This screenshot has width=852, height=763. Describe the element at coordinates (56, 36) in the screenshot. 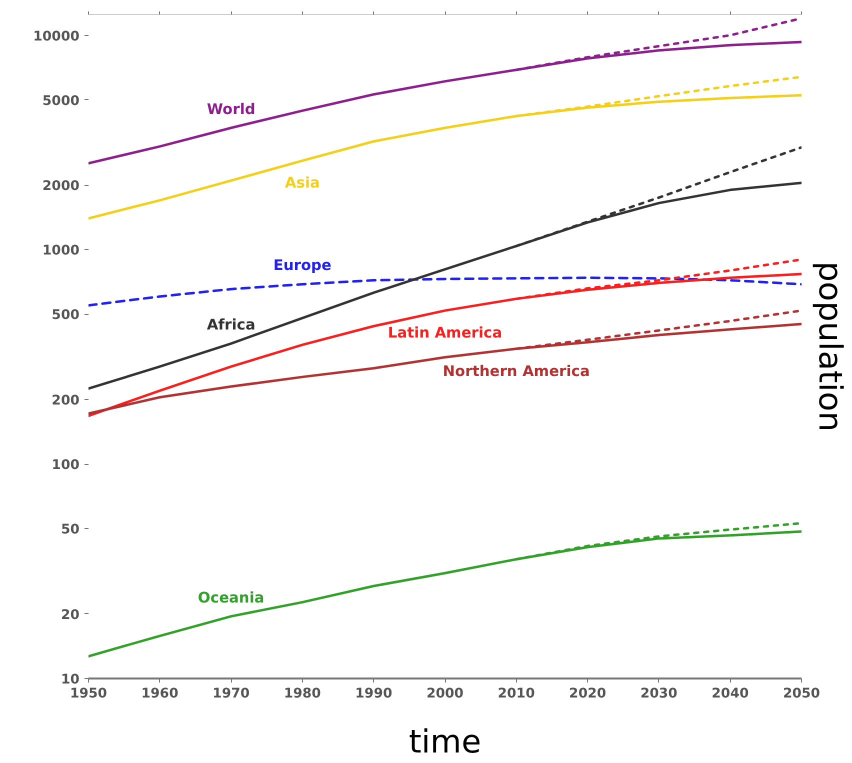

I see `y-tick-label: 10000` at that location.